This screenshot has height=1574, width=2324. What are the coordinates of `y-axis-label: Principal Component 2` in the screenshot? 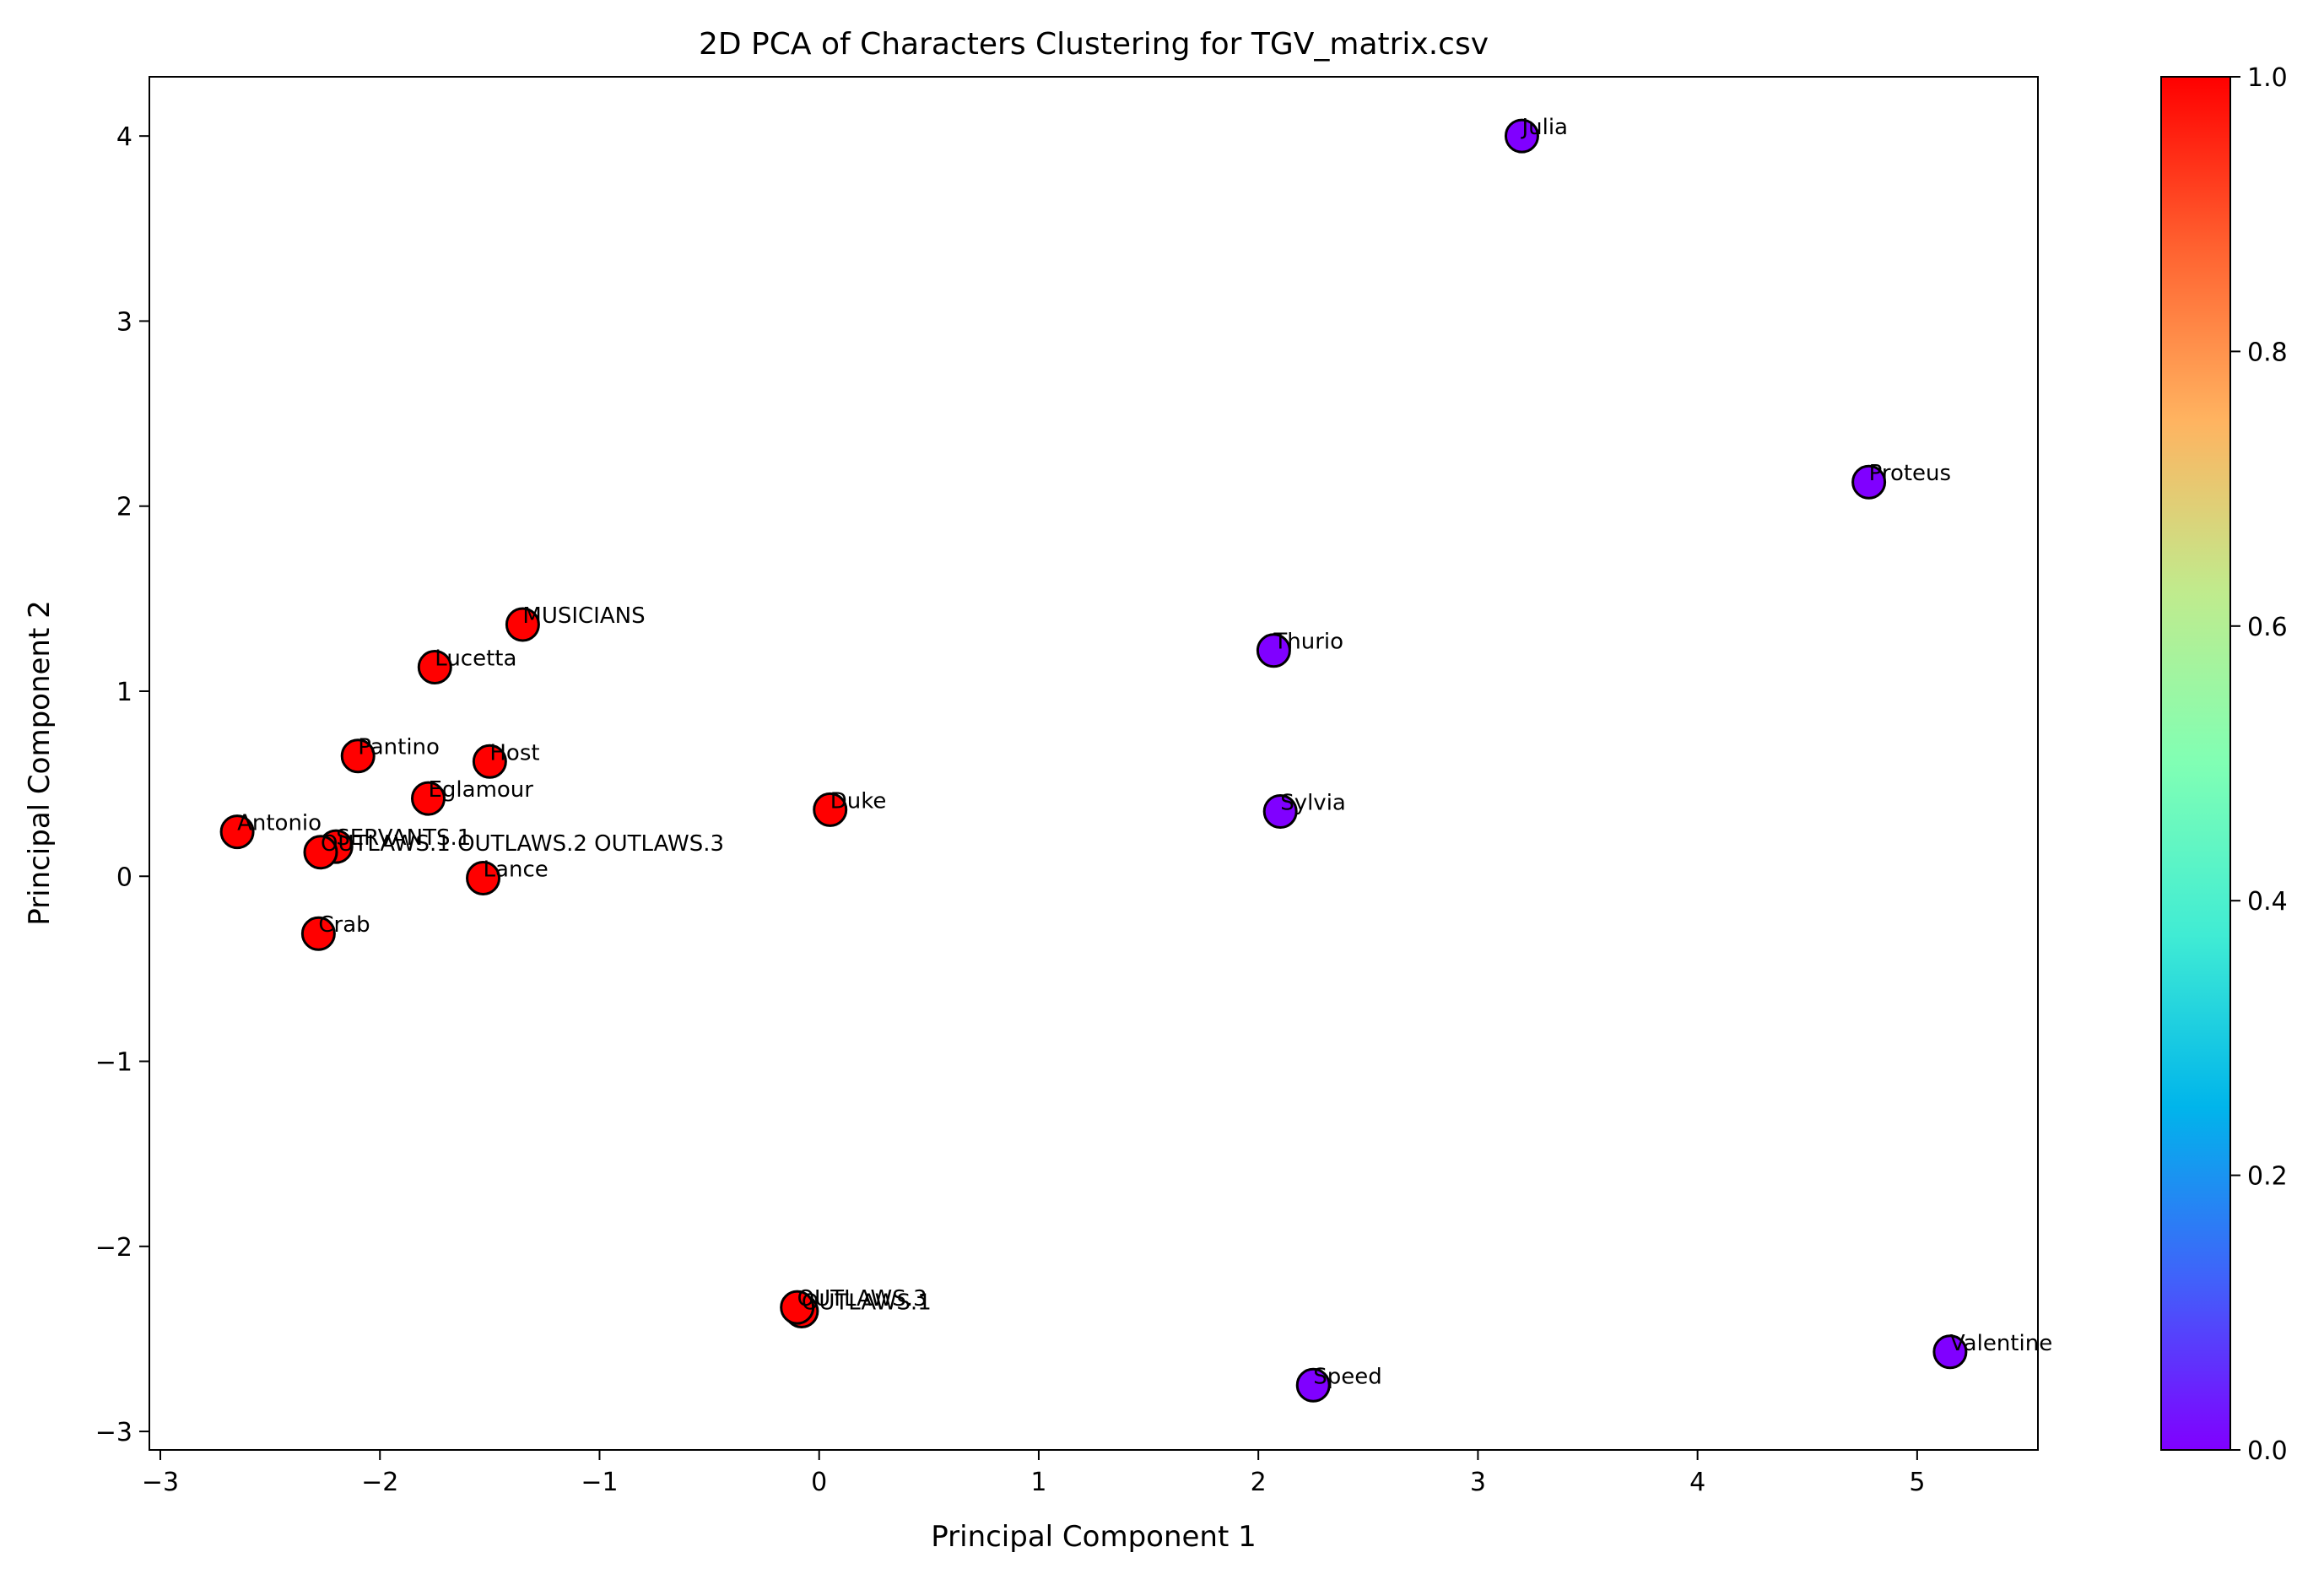 It's located at (40, 763).